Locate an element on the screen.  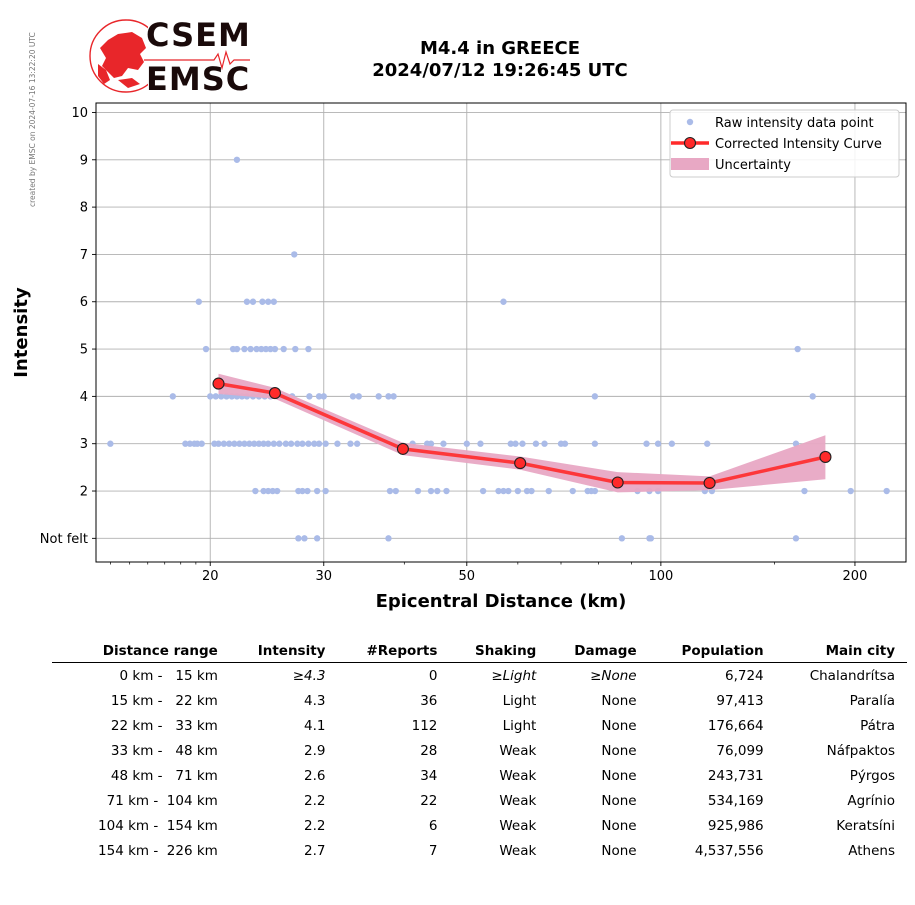
y-tick-label: 5 is located at coordinates (84, 350).